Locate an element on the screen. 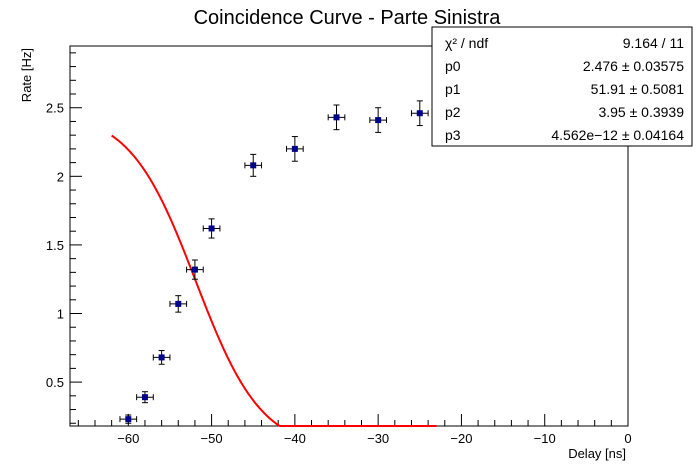 This screenshot has width=698, height=474. stats-row-value: 3.95 ± 0.3939 is located at coordinates (641, 112).